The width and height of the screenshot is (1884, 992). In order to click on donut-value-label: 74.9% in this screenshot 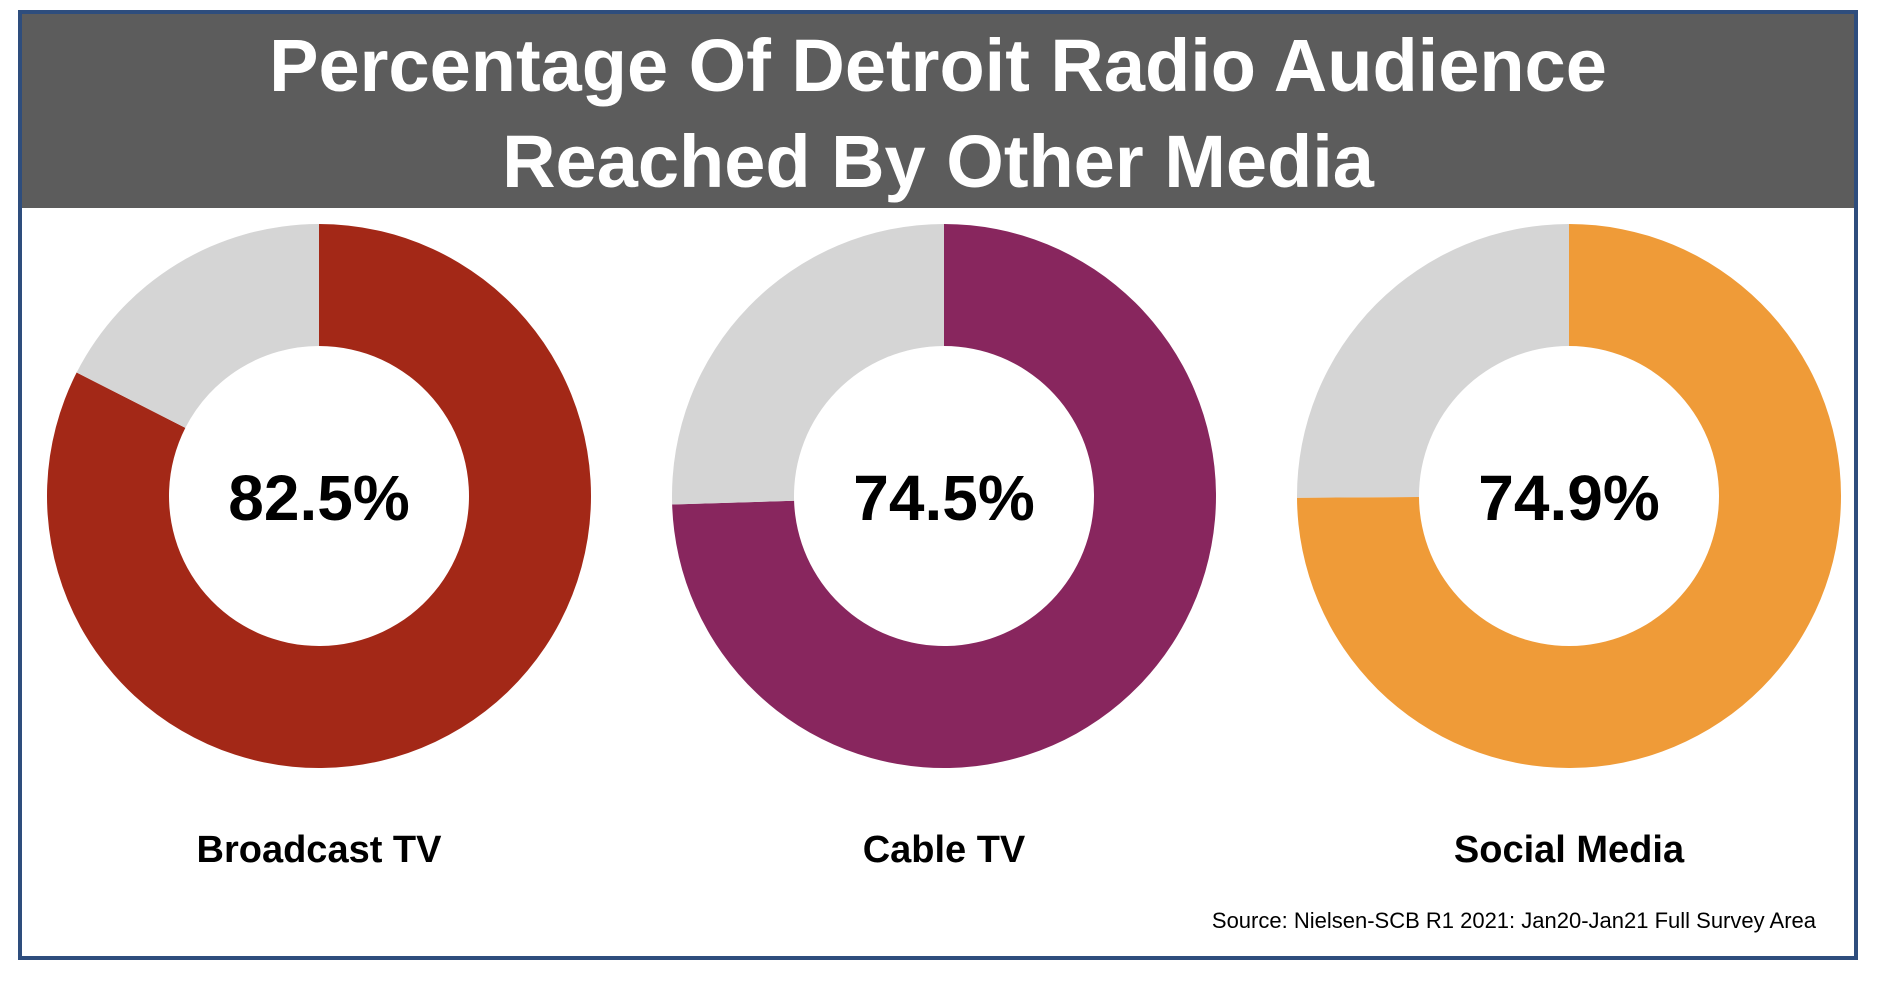, I will do `click(1568, 498)`.